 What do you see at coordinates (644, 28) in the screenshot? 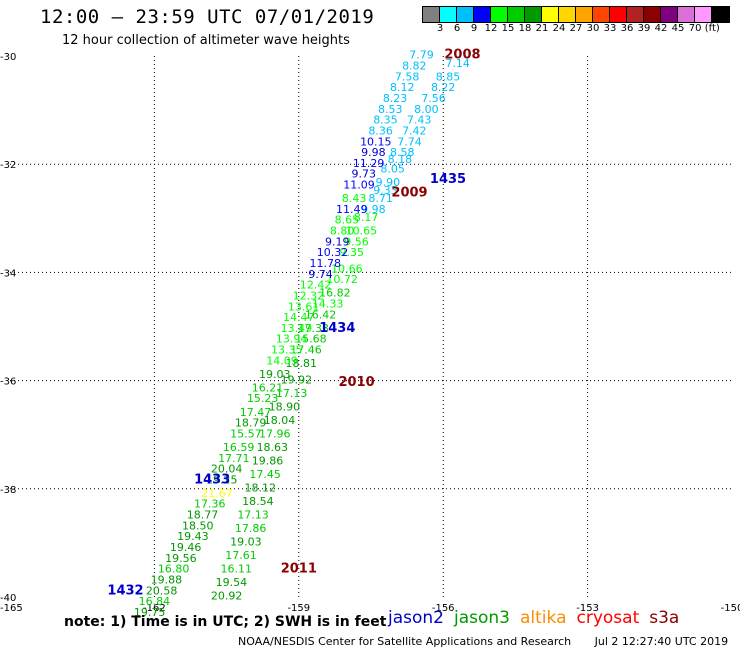
I see `colorbar-label: 39` at bounding box center [644, 28].